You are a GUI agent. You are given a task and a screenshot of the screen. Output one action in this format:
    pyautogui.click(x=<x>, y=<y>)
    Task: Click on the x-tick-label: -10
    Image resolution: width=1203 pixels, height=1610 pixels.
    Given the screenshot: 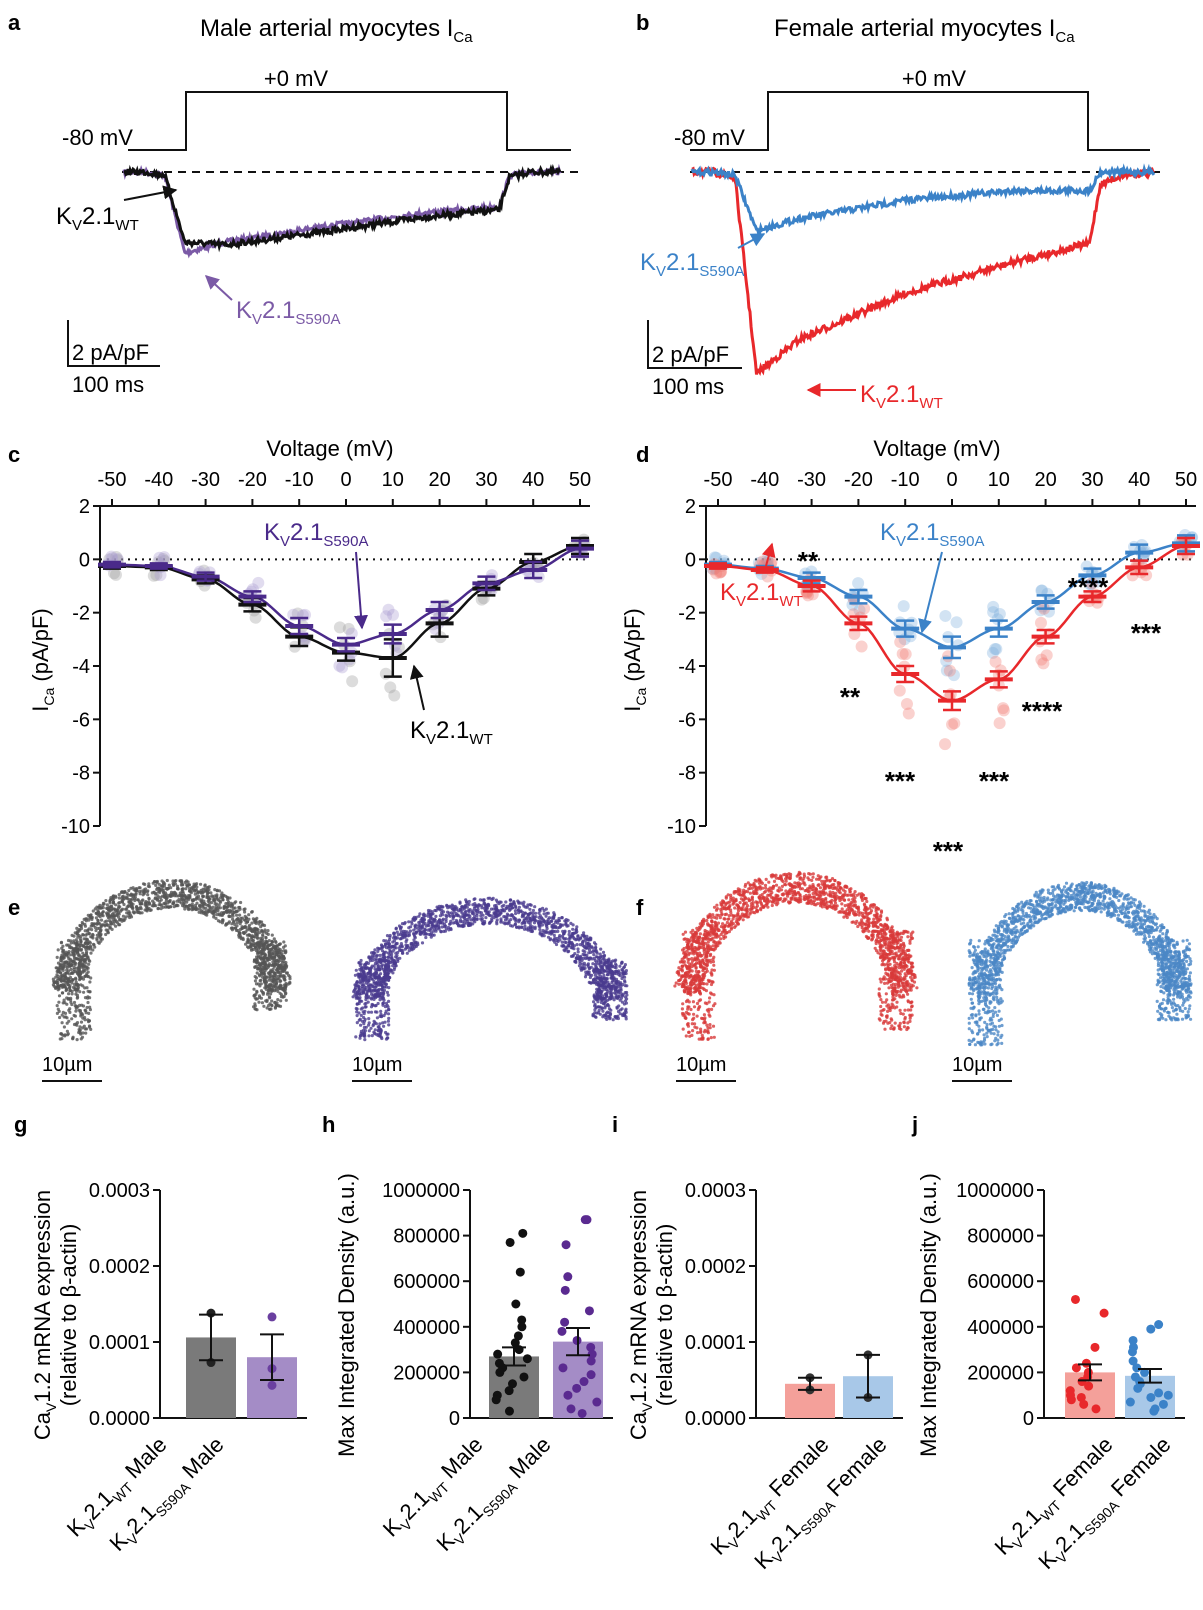 What is the action you would take?
    pyautogui.click(x=299, y=480)
    